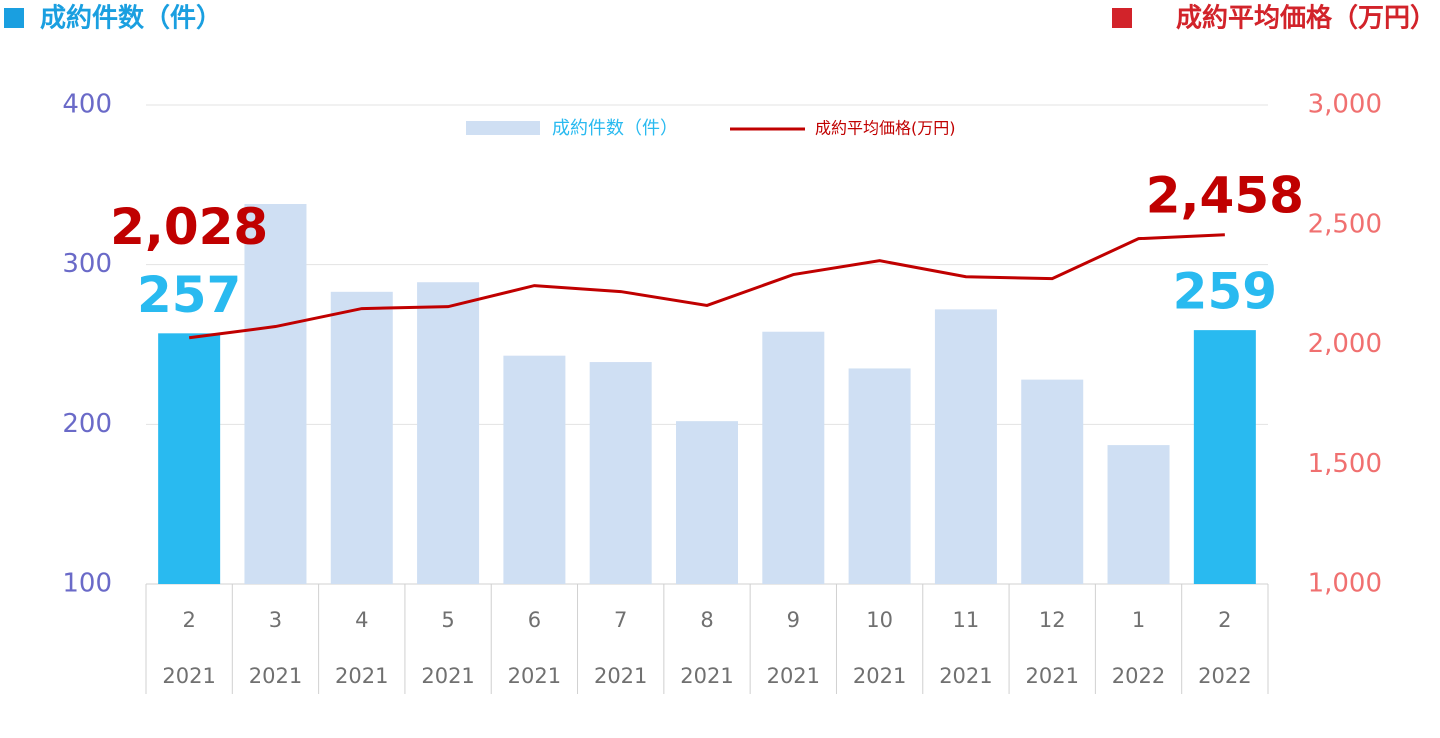 The image size is (1440, 738). What do you see at coordinates (1345, 584) in the screenshot?
I see `y2-tick-label: 1,000` at bounding box center [1345, 584].